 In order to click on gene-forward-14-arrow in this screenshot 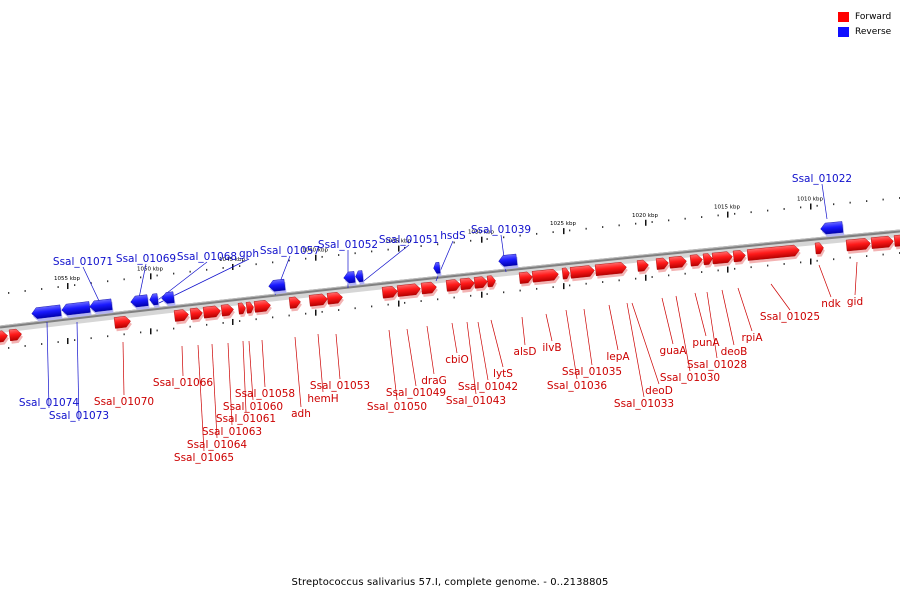, I will do `click(389, 292)`.